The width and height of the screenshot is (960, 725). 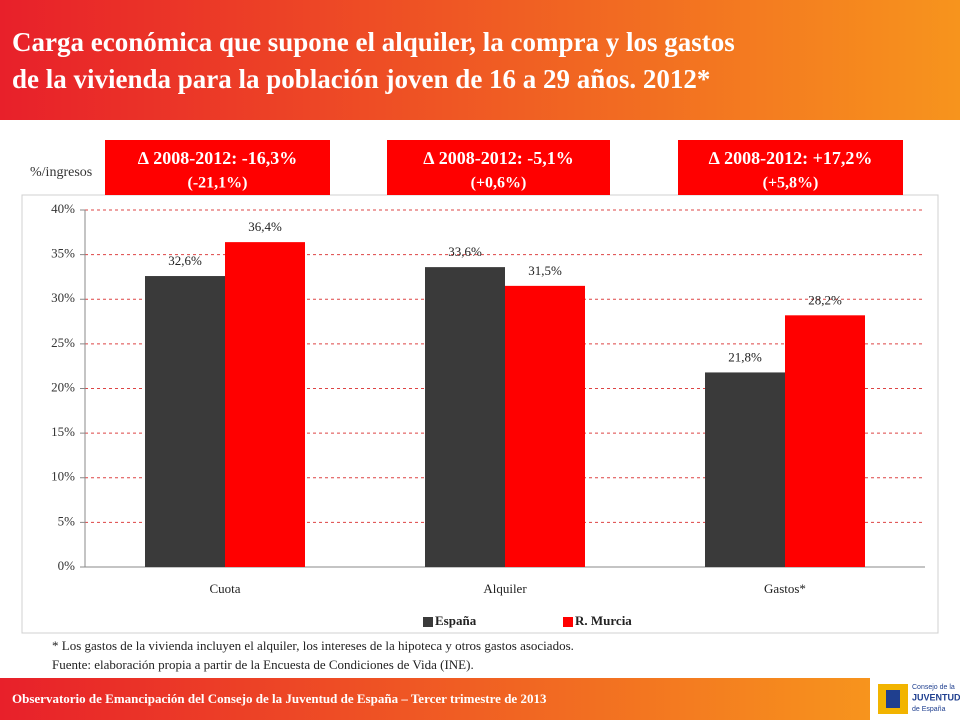 I want to click on x-tick-label: Cuota, so click(x=224, y=588).